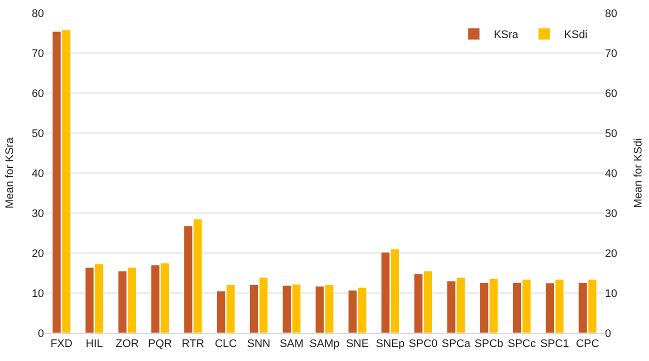 This screenshot has height=361, width=649. I want to click on x-tick-label: SNE, so click(357, 344).